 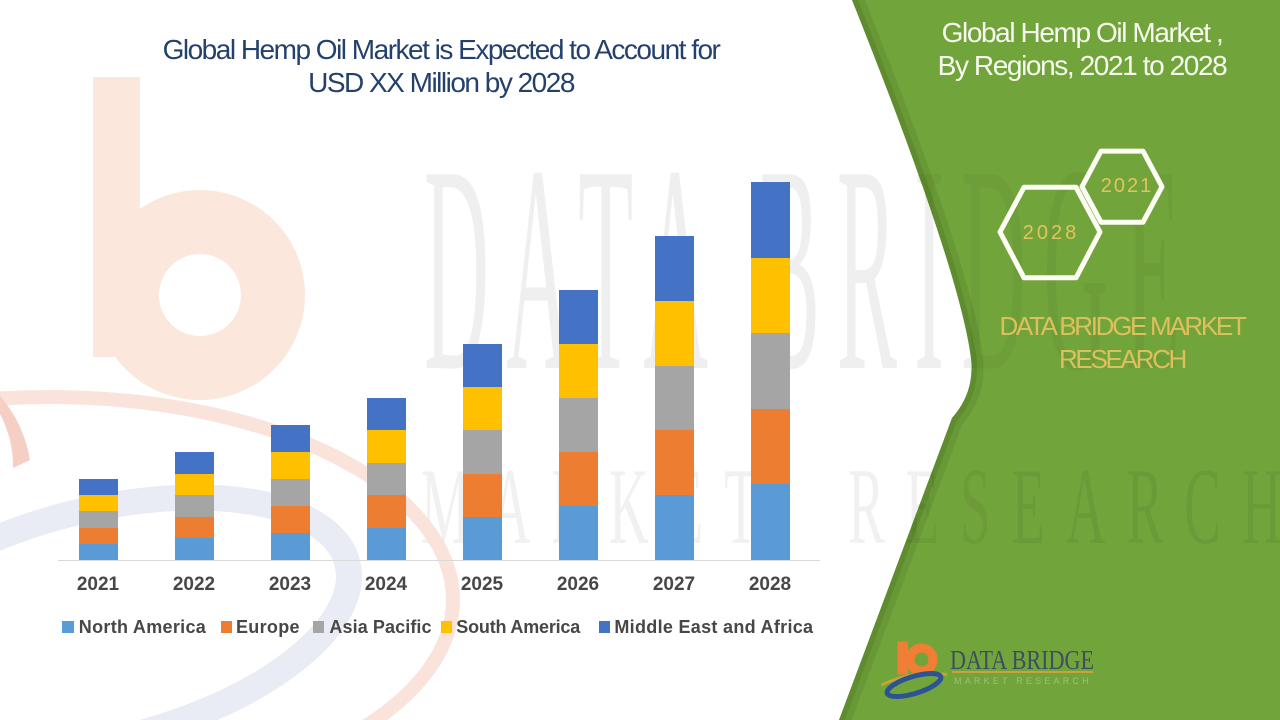 What do you see at coordinates (1127, 186) in the screenshot?
I see `svg-text: 2021` at bounding box center [1127, 186].